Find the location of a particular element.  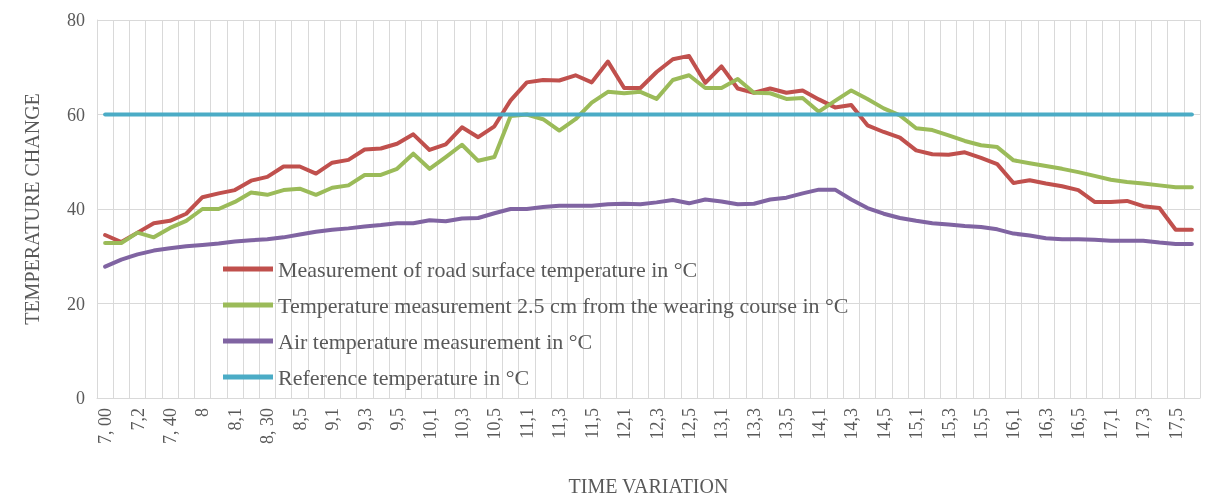

y-tick-label: 20 is located at coordinates (76, 303).